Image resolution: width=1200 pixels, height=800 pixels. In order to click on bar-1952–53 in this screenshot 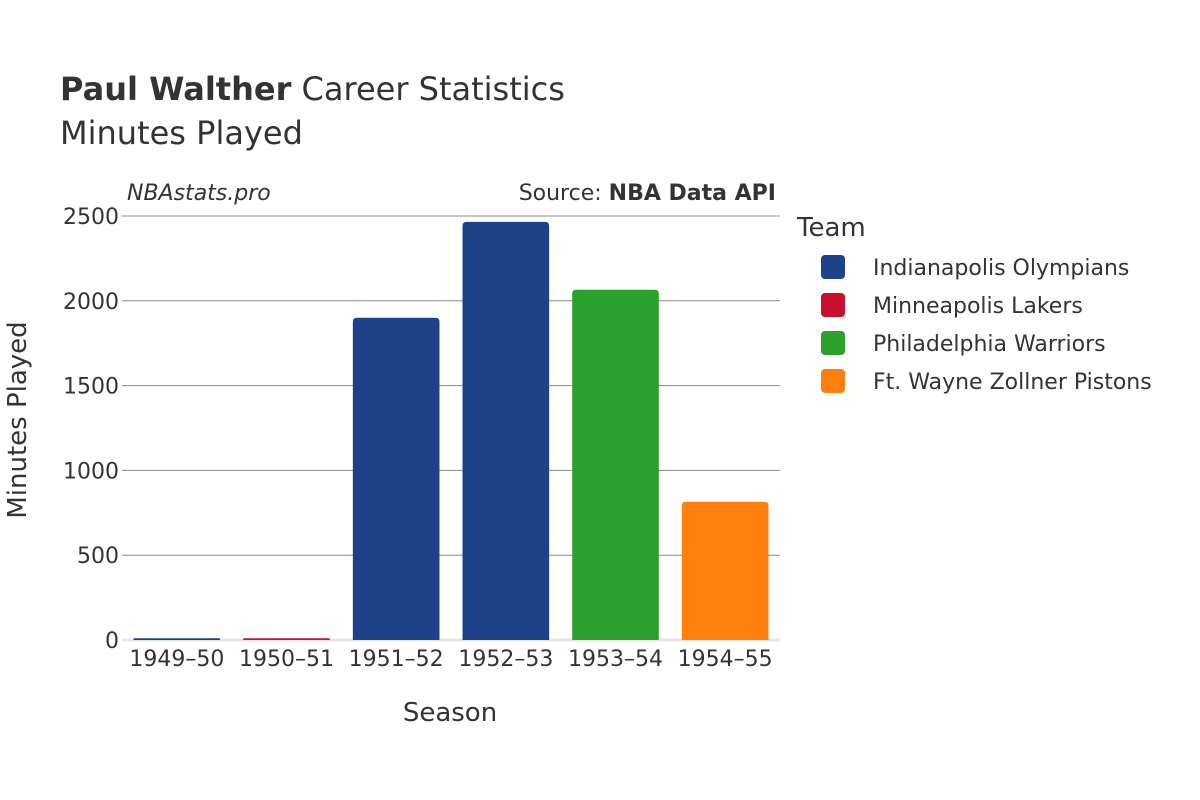, I will do `click(506, 430)`.